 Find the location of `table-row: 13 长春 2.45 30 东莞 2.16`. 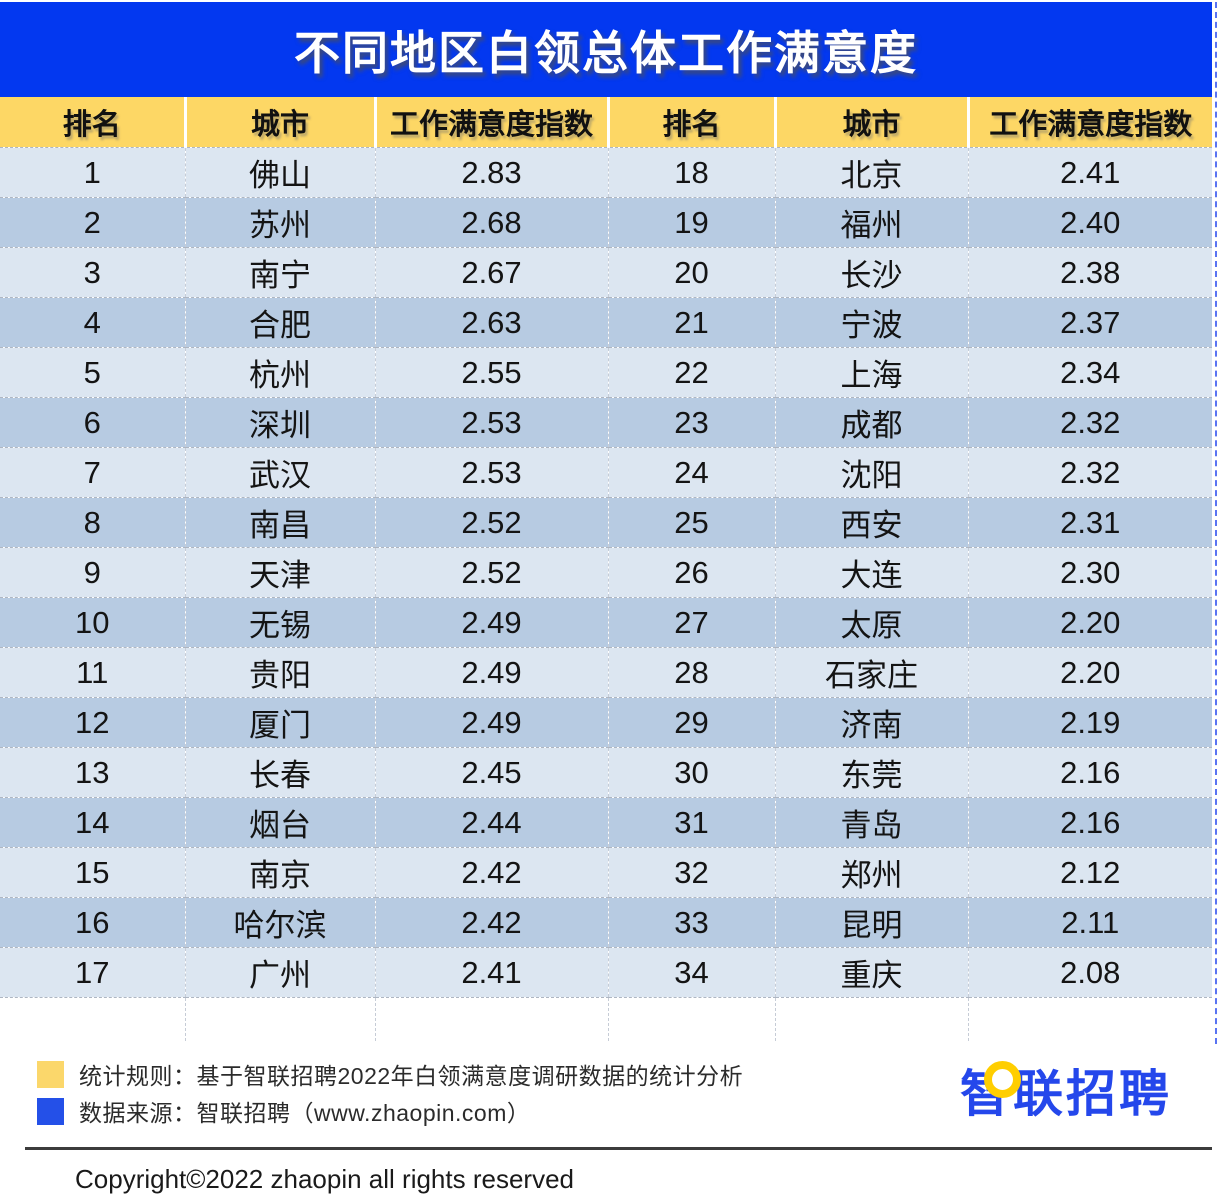

table-row: 13 长春 2.45 30 东莞 2.16 is located at coordinates (606, 772).